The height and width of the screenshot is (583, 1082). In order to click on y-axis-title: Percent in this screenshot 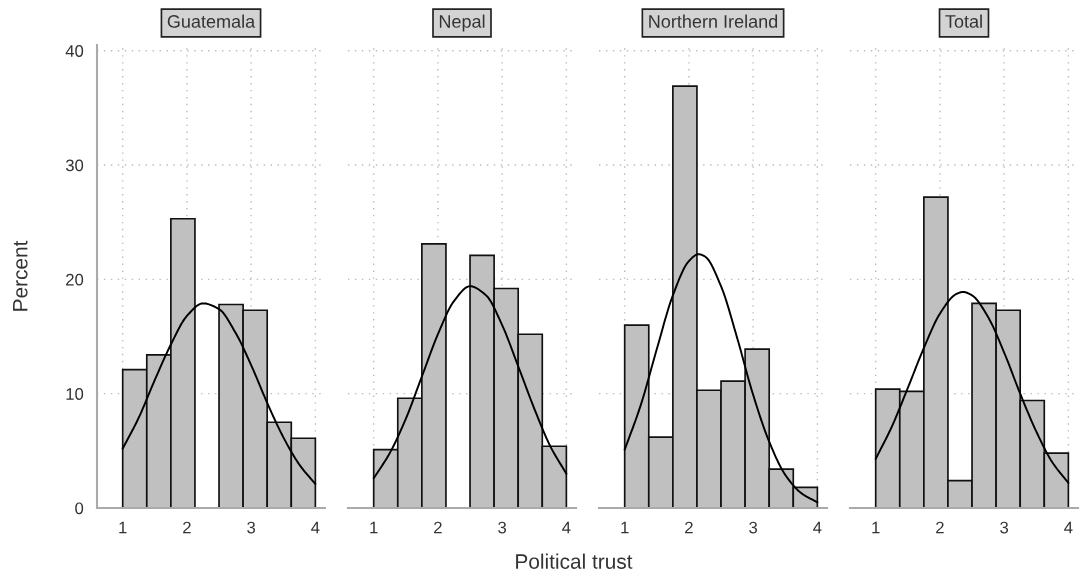, I will do `click(20, 275)`.